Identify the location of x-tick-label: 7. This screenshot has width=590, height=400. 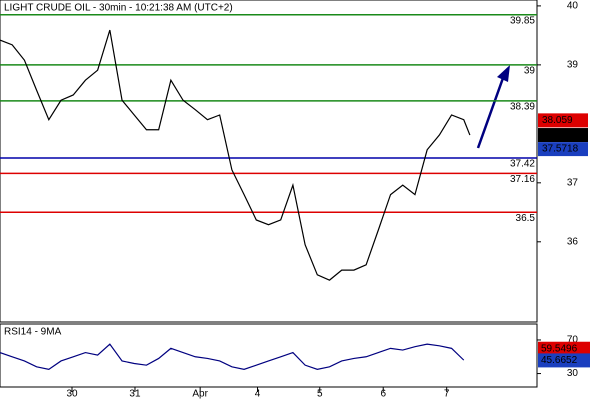
(447, 394).